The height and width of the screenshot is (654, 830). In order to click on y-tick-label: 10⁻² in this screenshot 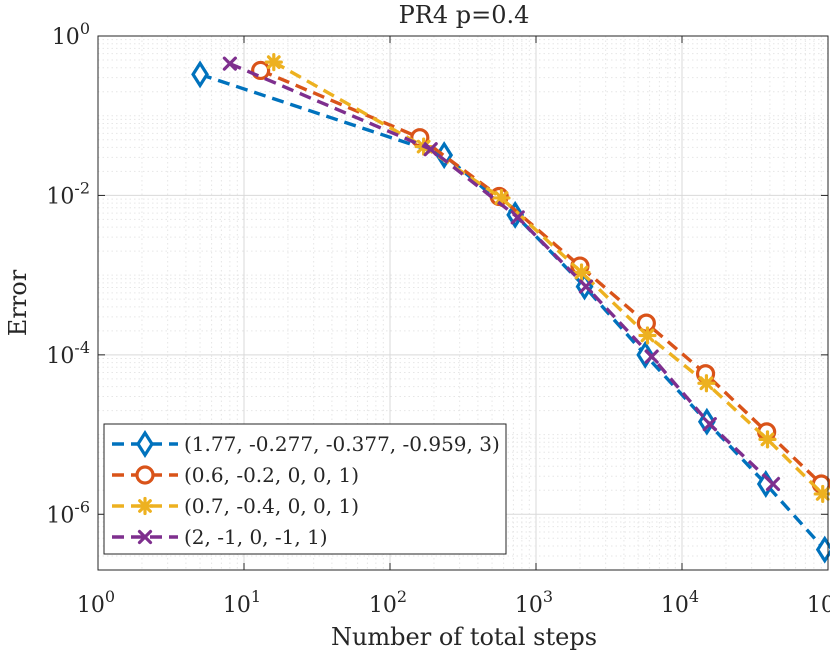, I will do `click(68, 193)`.